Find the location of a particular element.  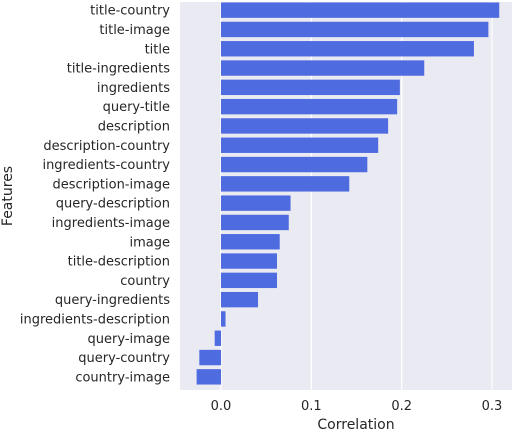

y-tick-label: country is located at coordinates (145, 281).